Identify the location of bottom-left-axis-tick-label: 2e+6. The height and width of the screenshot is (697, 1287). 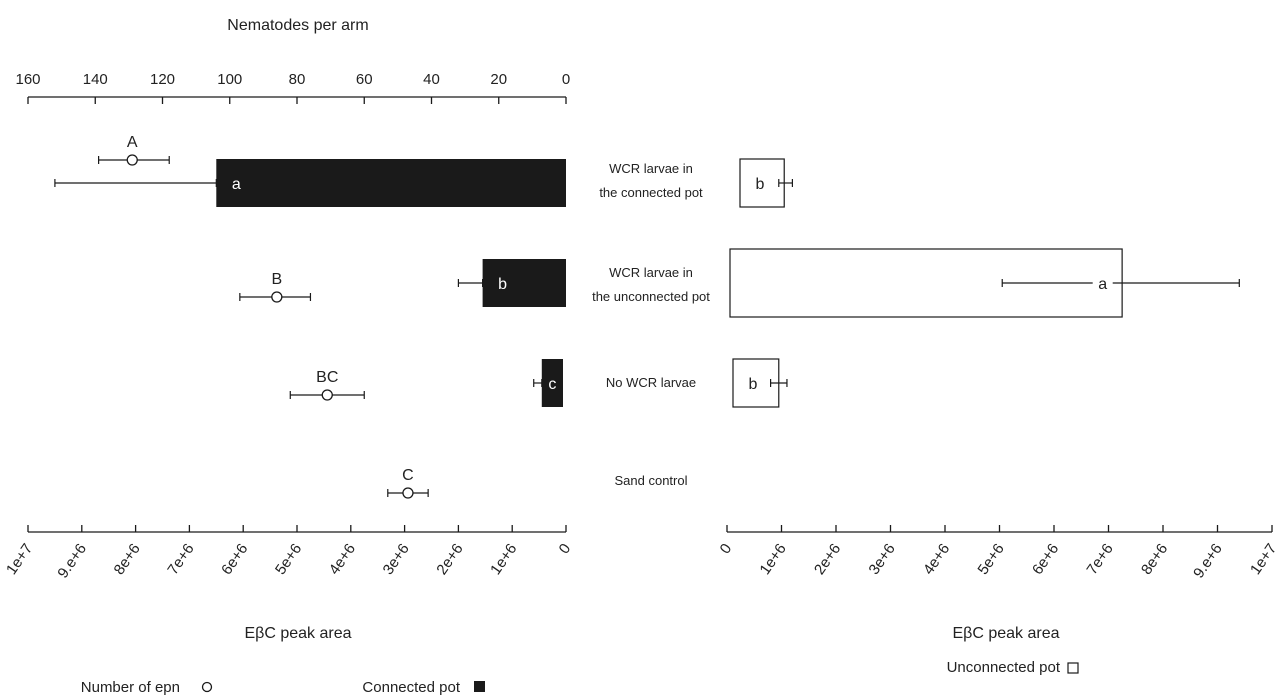
(449, 559).